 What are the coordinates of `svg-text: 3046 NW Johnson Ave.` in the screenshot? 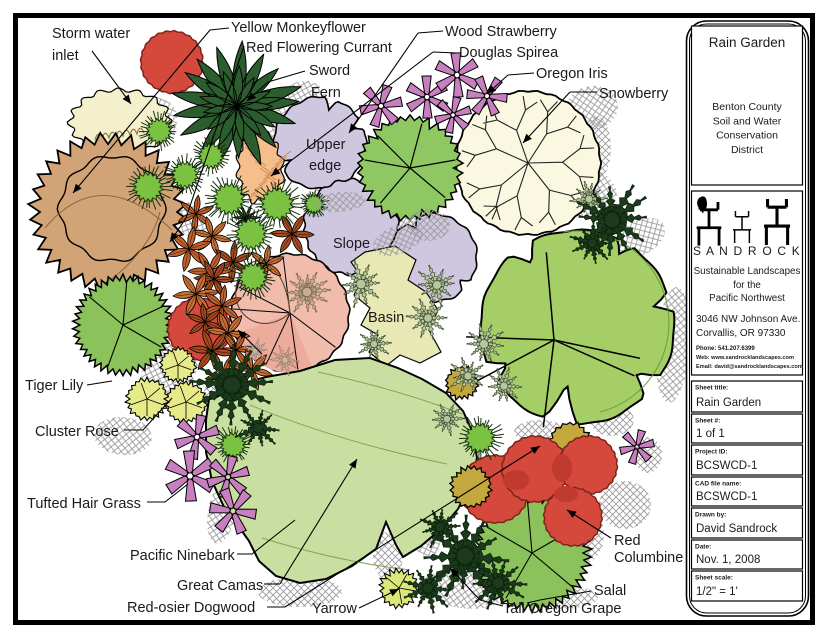 It's located at (748, 319).